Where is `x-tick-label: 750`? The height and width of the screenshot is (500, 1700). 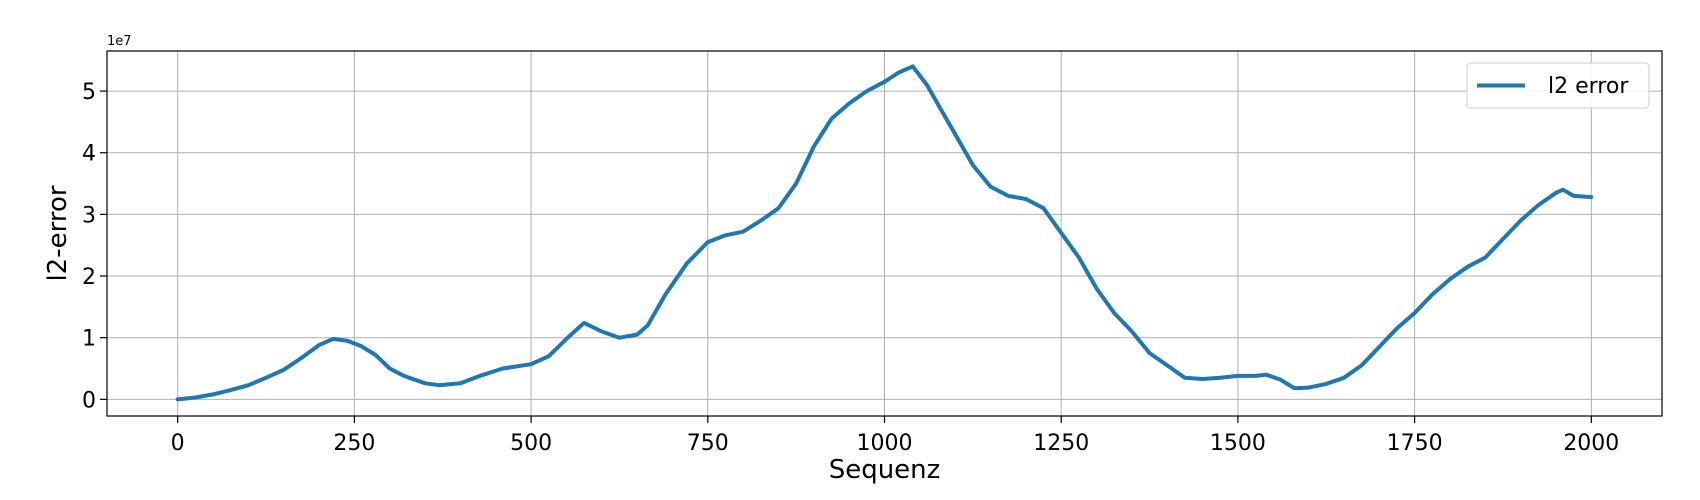 x-tick-label: 750 is located at coordinates (708, 443).